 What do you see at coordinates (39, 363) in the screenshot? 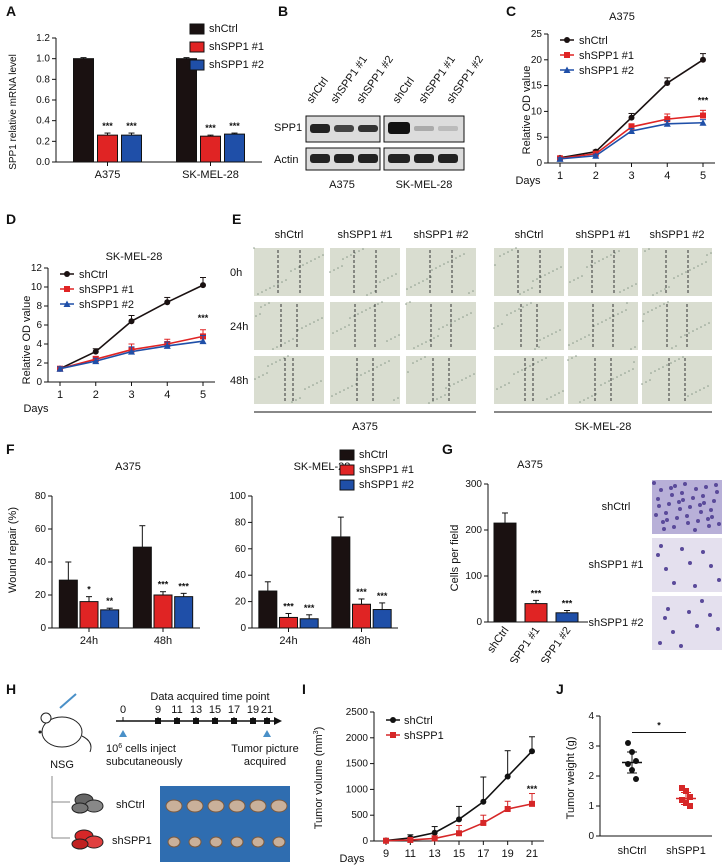
I see `y-tick-label: 2` at bounding box center [39, 363].